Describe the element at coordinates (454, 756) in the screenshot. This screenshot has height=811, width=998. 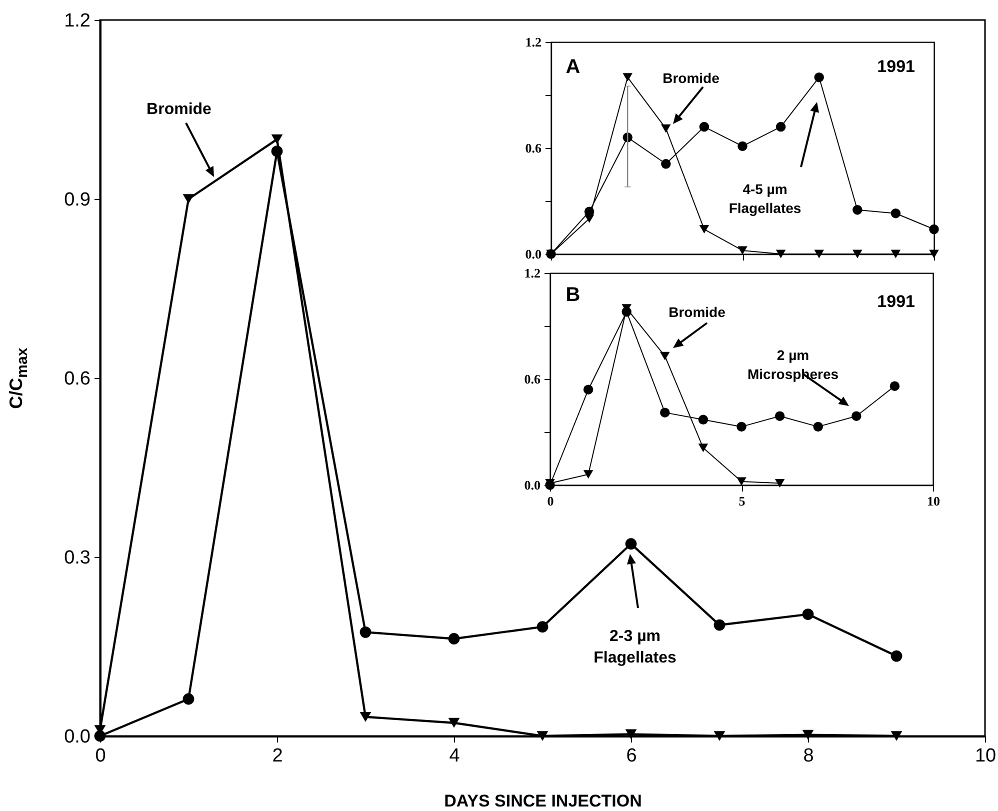
I see `x-tick-label: 4` at that location.